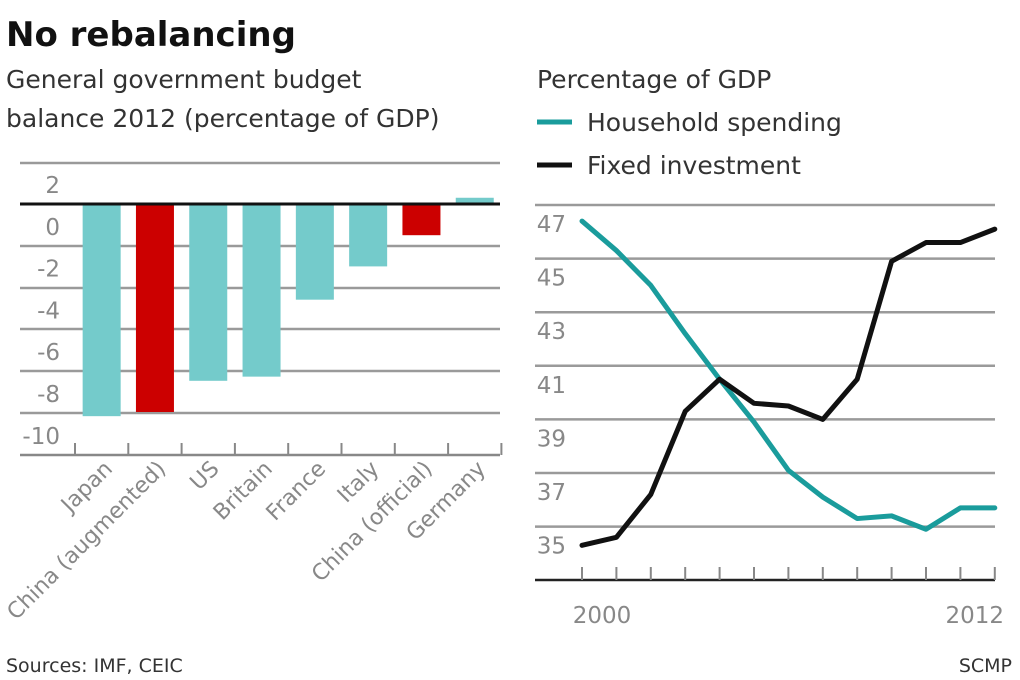 The height and width of the screenshot is (680, 1020). I want to click on bar-chart-title-line-1: General government budget, so click(184, 79).